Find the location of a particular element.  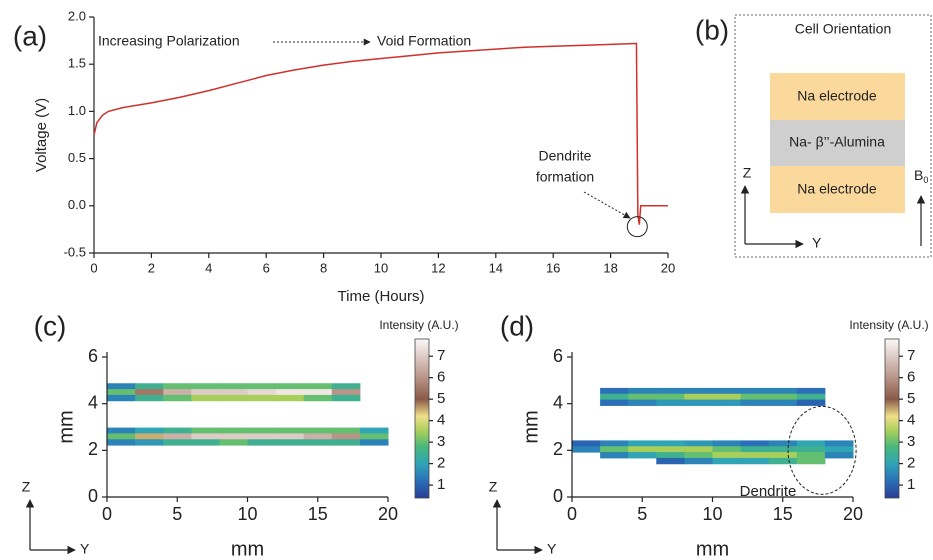

x-tick-label: 6 is located at coordinates (266, 267).